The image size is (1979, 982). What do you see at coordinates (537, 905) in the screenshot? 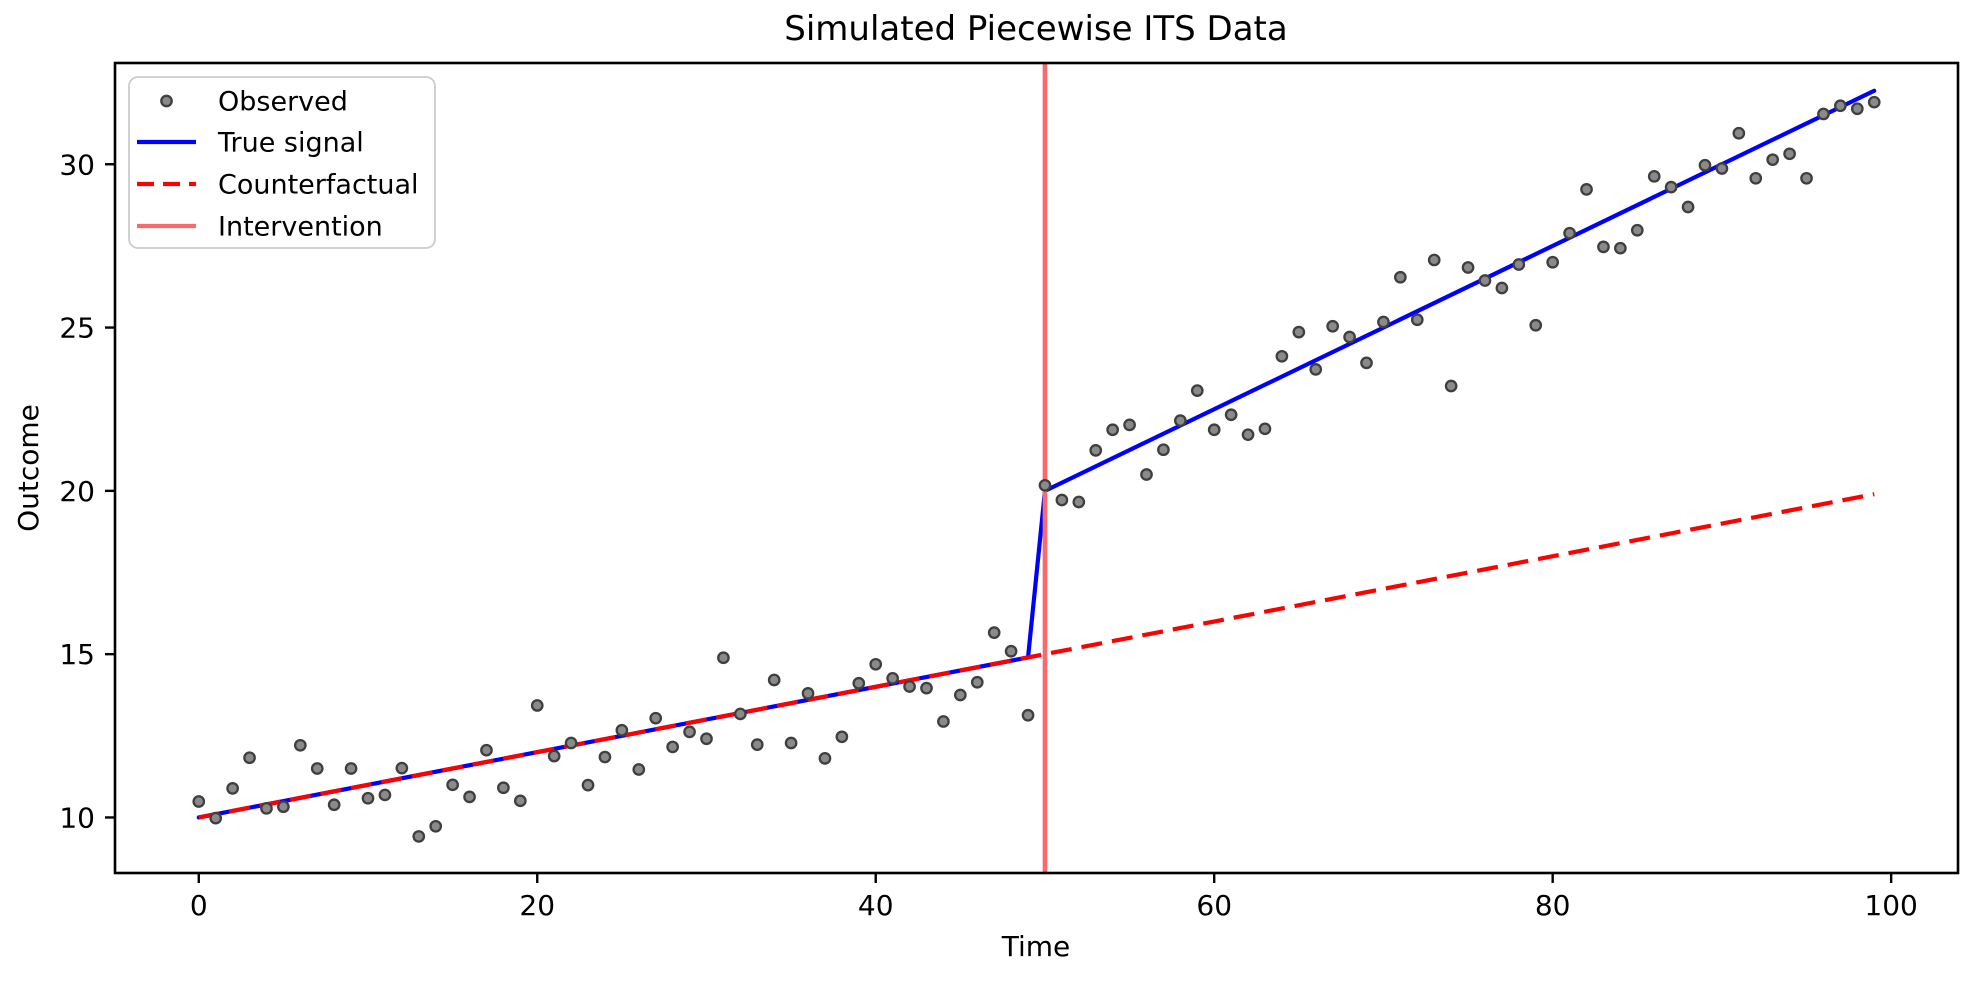
I see `x-tick-label: 20` at bounding box center [537, 905].